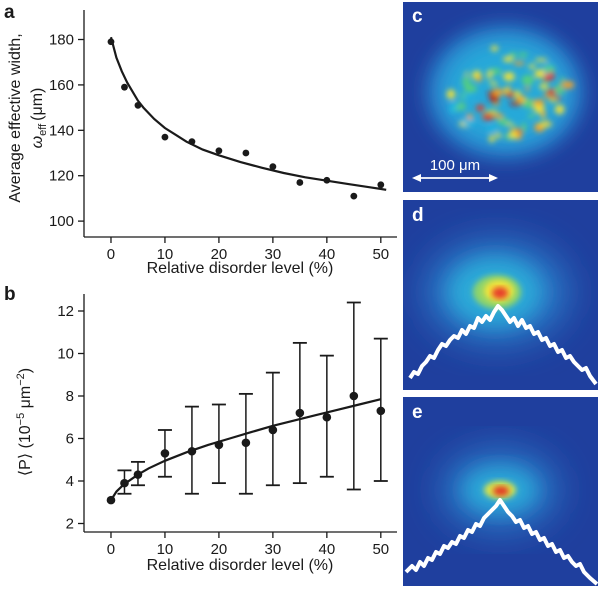 Image resolution: width=600 pixels, height=589 pixels. I want to click on chart-a-x-tick-label: 30, so click(273, 254).